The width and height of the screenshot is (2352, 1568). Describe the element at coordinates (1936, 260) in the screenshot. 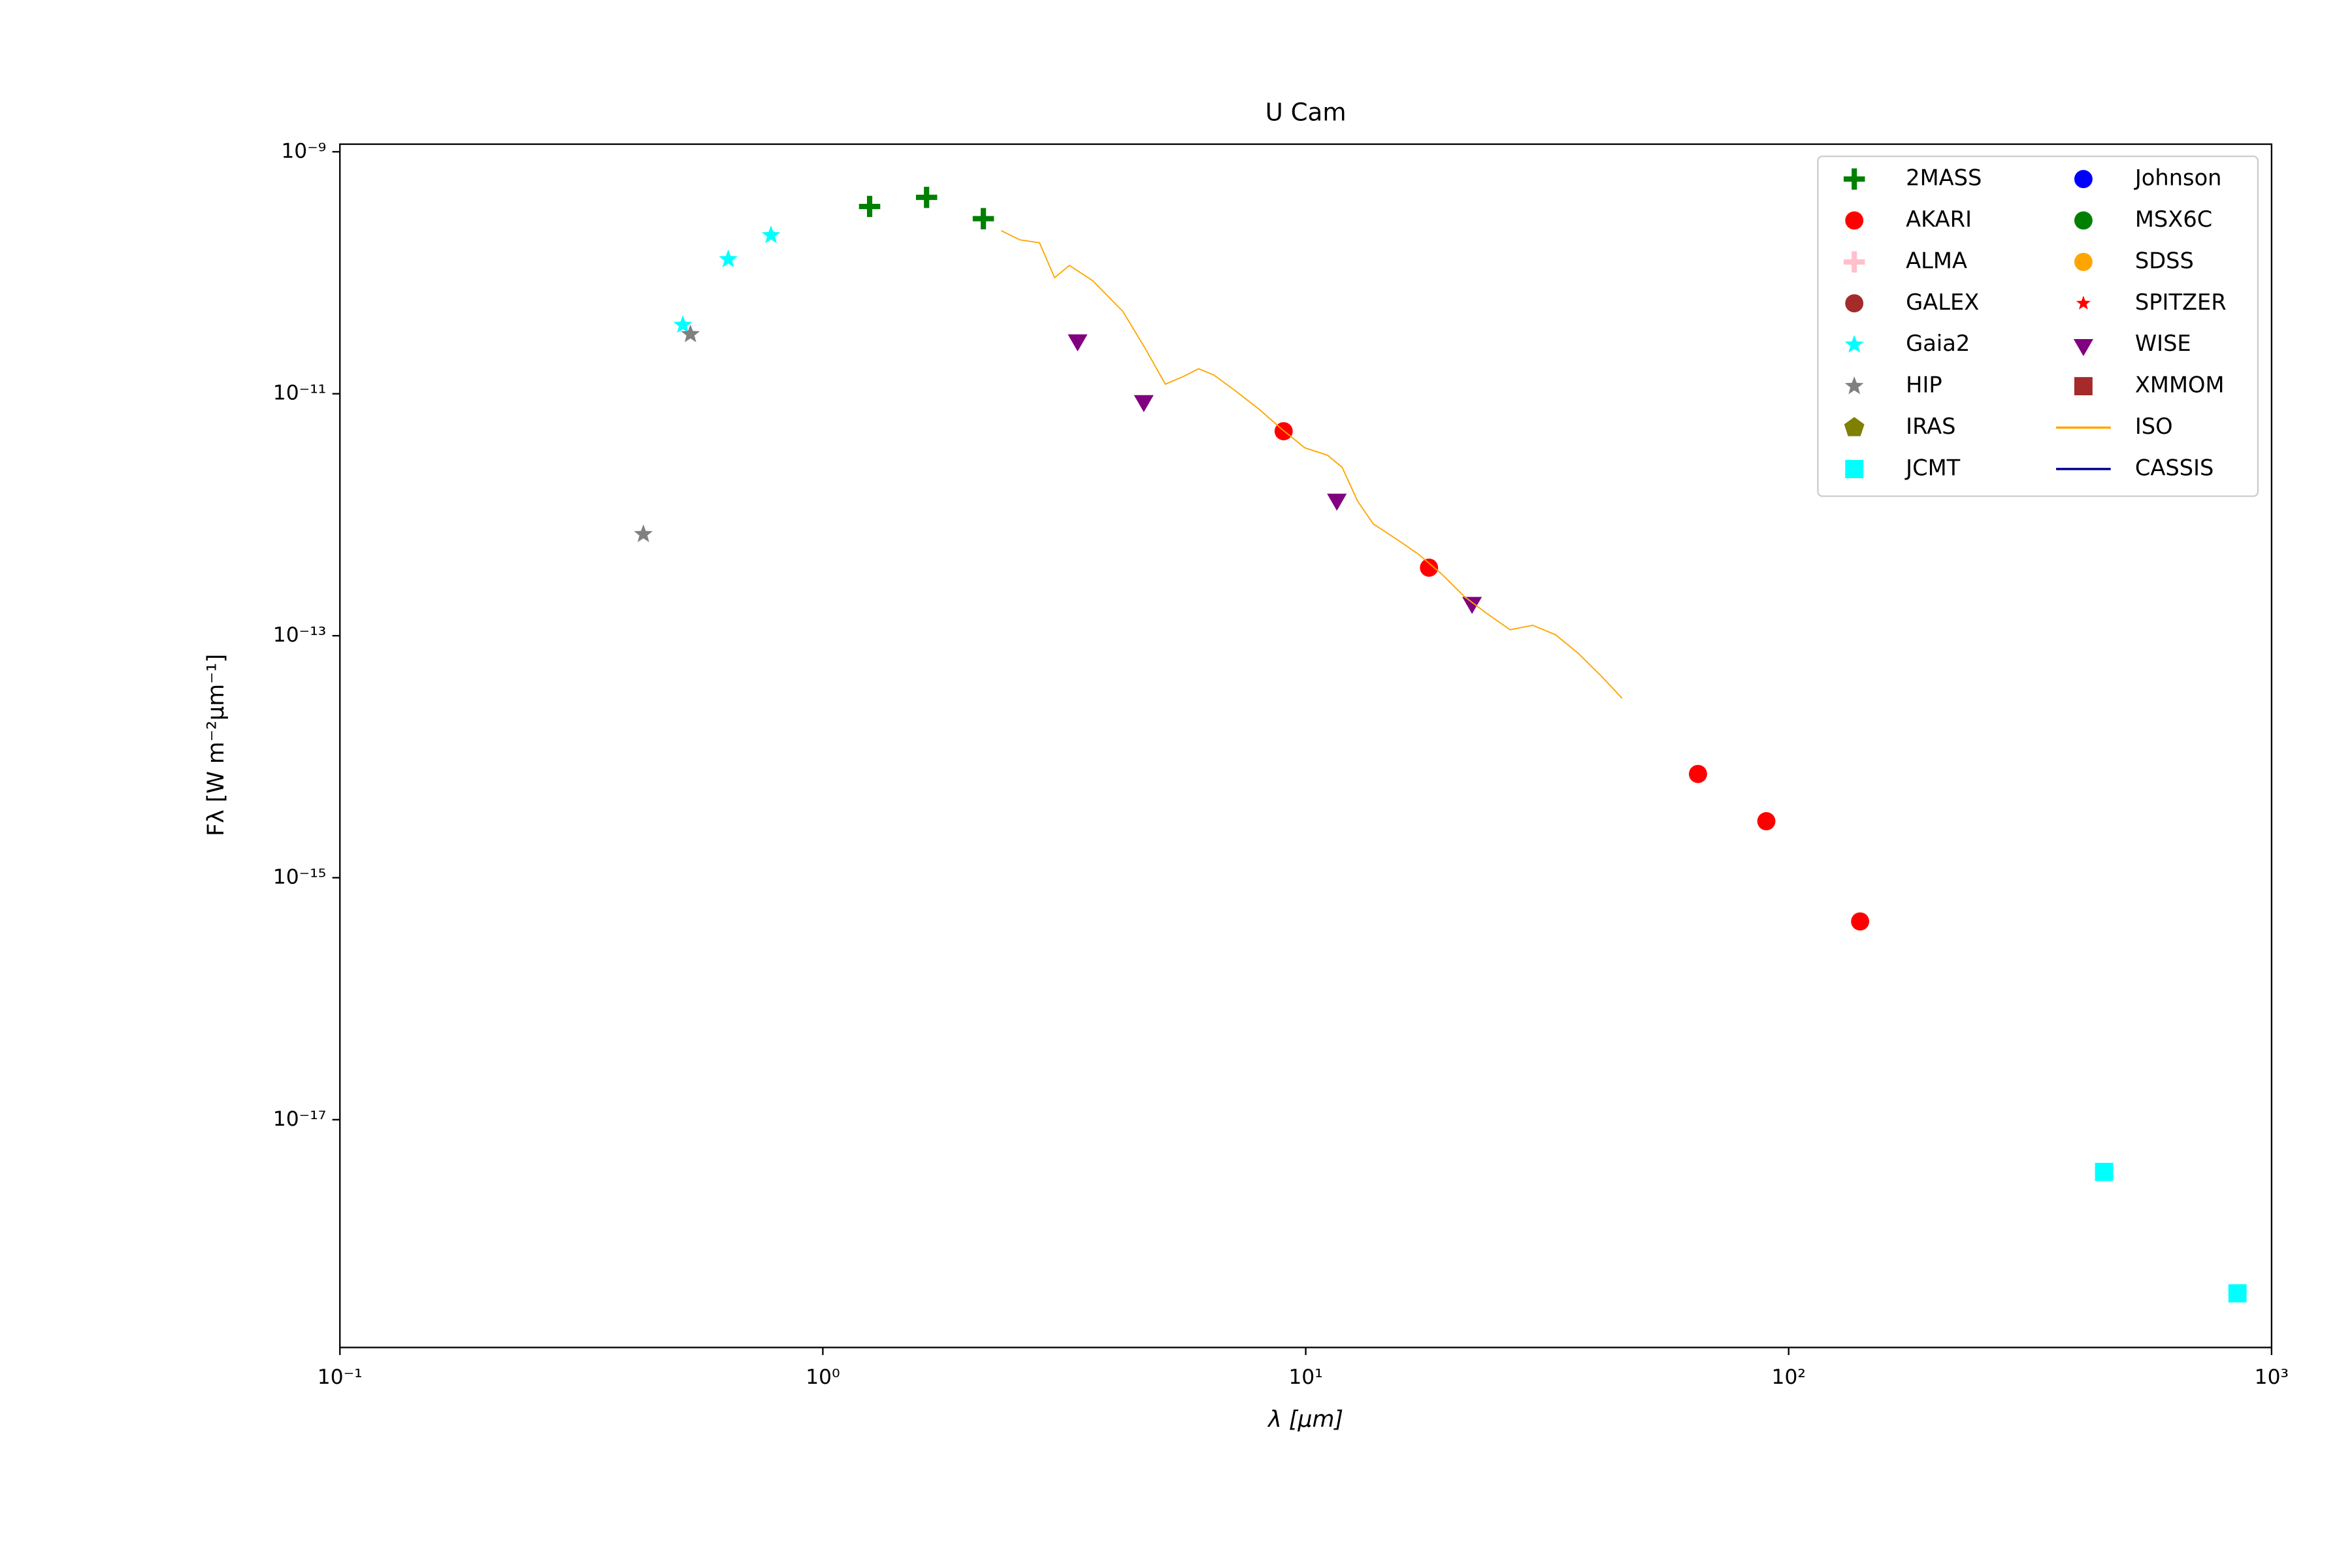

I see `legend-label: ALMA` at that location.